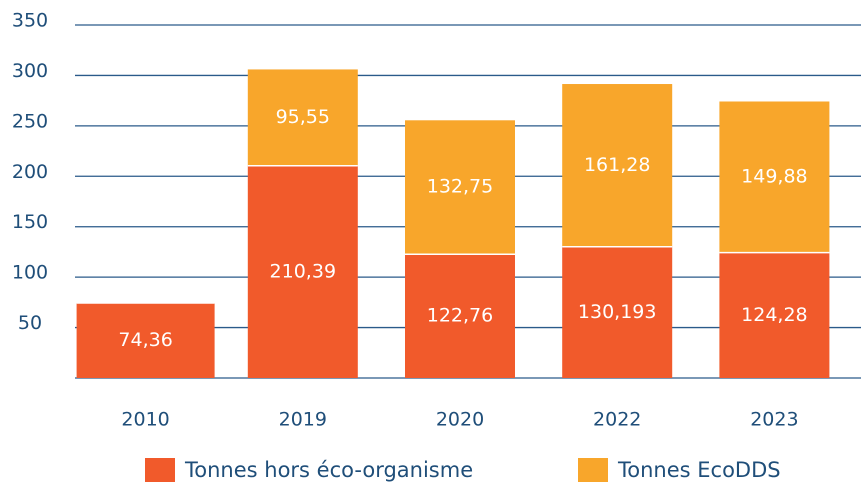 This screenshot has width=861, height=485. Describe the element at coordinates (617, 420) in the screenshot. I see `x-tick-label: 2022` at that location.